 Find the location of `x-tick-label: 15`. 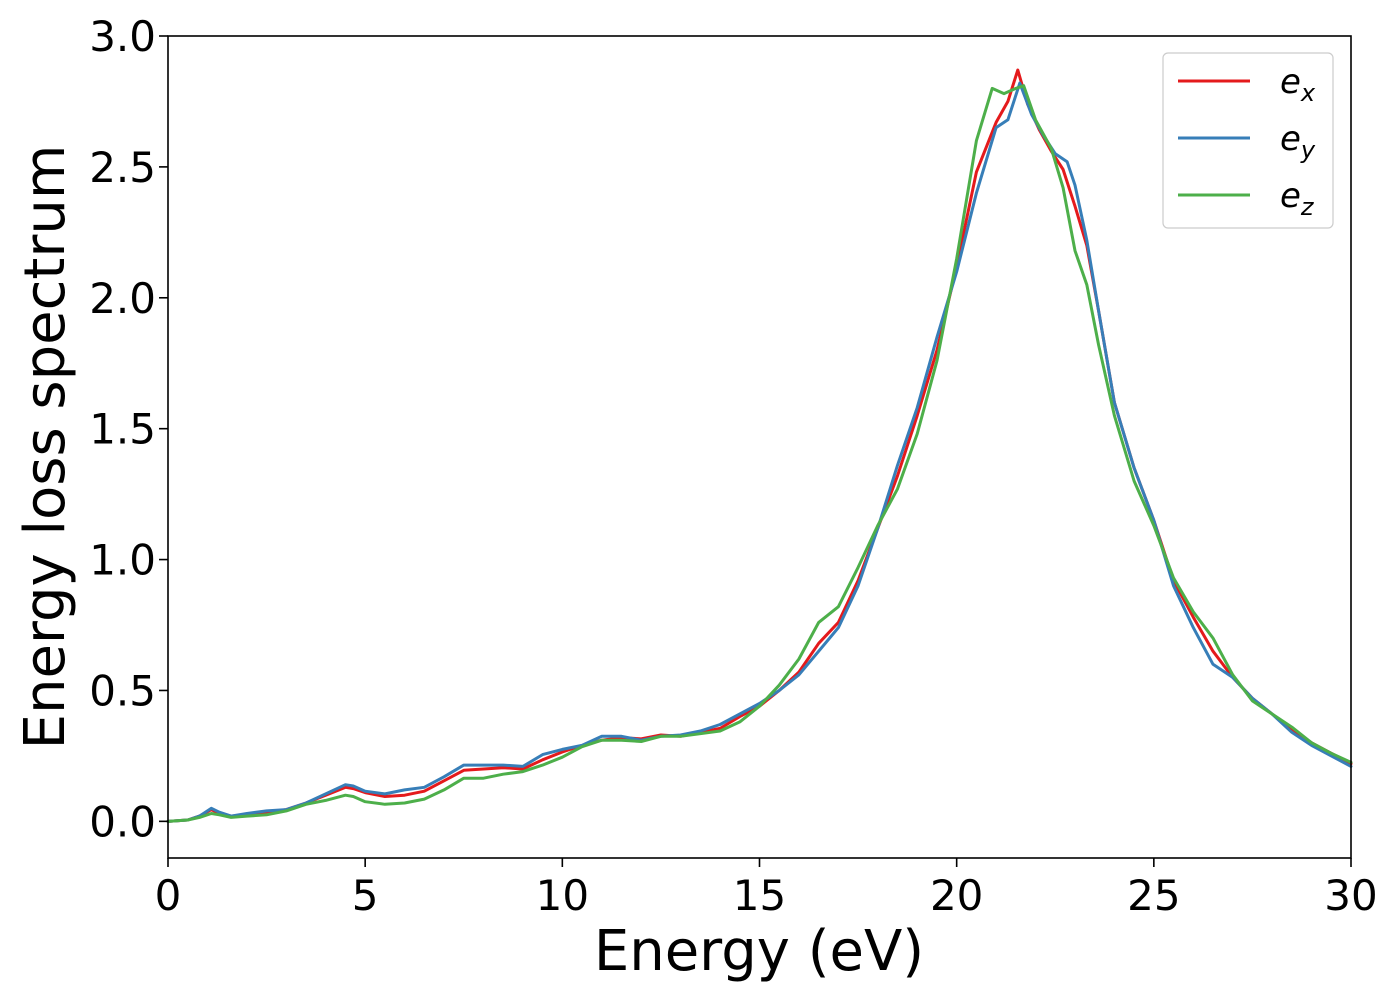

x-tick-label: 15 is located at coordinates (759, 895).